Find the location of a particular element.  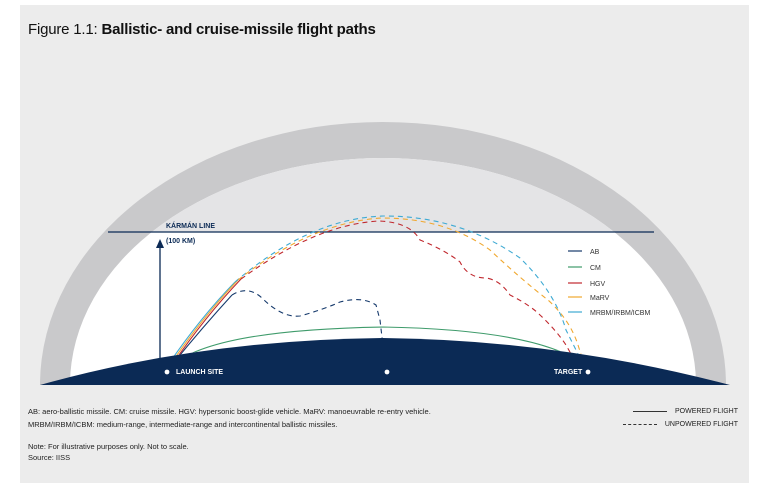

unpowered-flight-key: UNPOWERED FLIGHT is located at coordinates (678, 424).